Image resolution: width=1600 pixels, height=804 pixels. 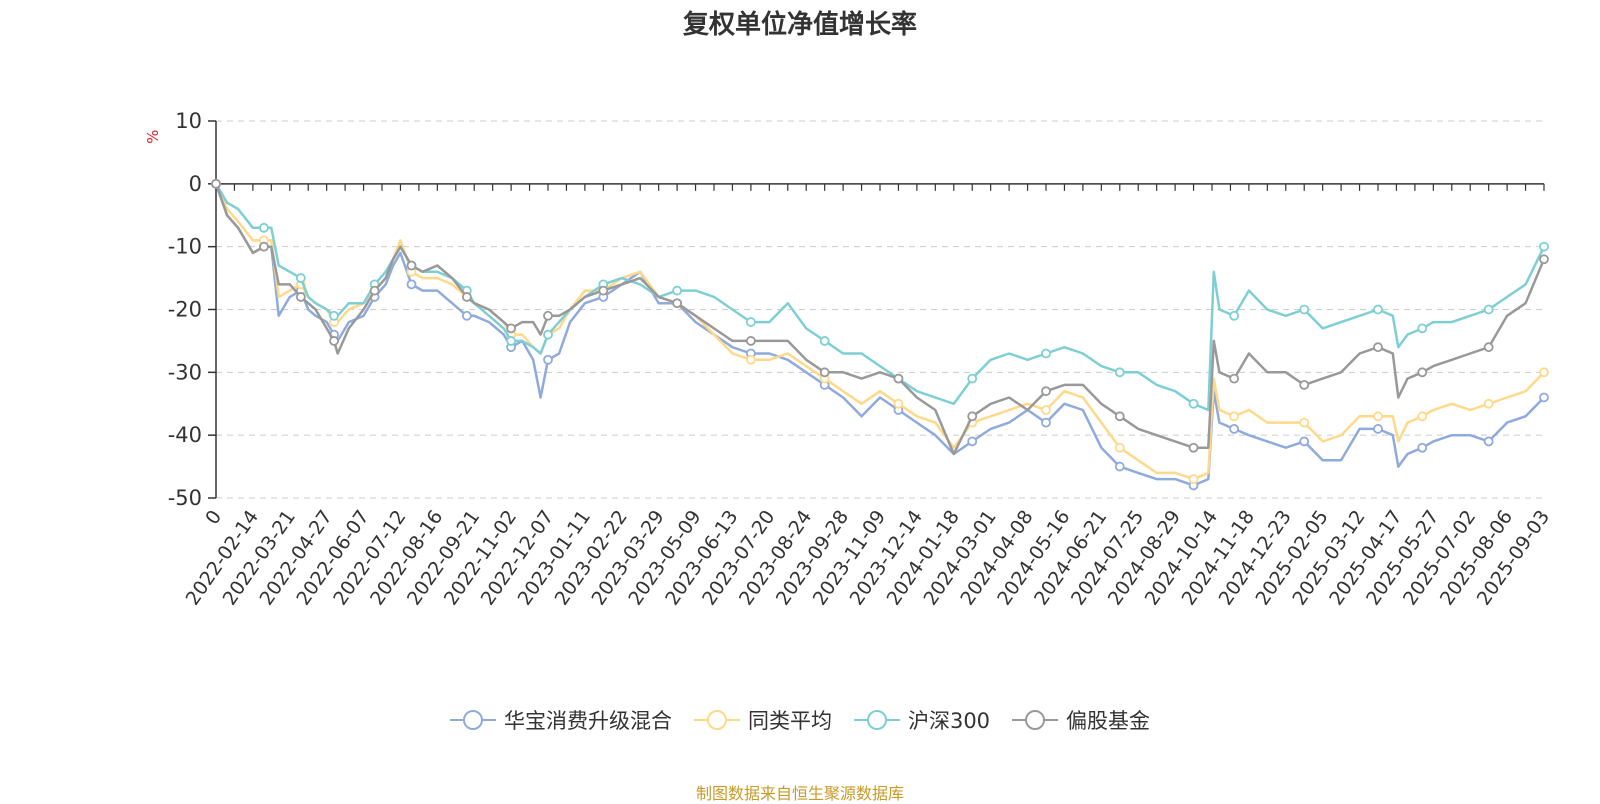 I want to click on legend-item-huabao: 华宝消费升级混合, so click(x=560, y=720).